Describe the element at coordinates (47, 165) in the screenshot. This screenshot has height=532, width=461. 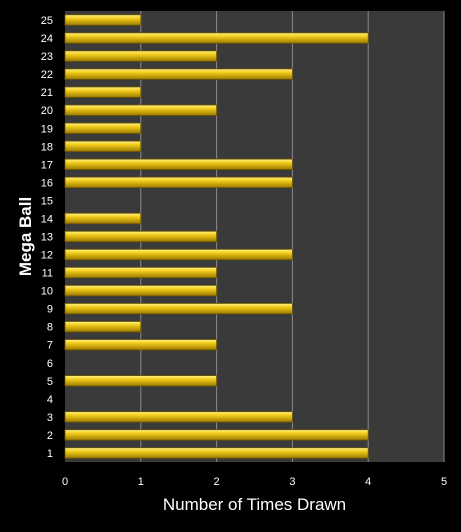
I see `y-tick-label: 17` at that location.